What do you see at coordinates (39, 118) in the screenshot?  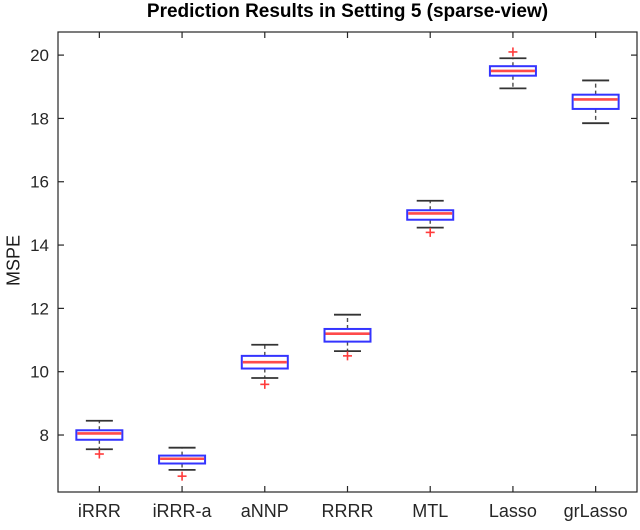 I see `y-tick-label: 18` at bounding box center [39, 118].